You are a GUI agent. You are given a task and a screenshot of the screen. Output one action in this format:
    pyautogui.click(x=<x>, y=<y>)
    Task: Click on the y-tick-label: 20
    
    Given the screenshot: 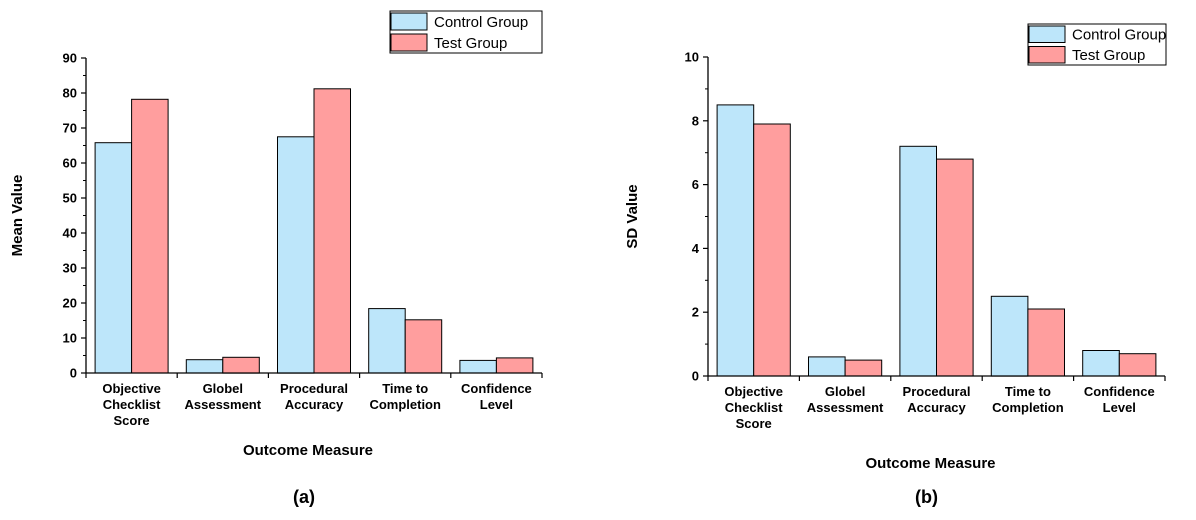 What is the action you would take?
    pyautogui.click(x=70, y=303)
    